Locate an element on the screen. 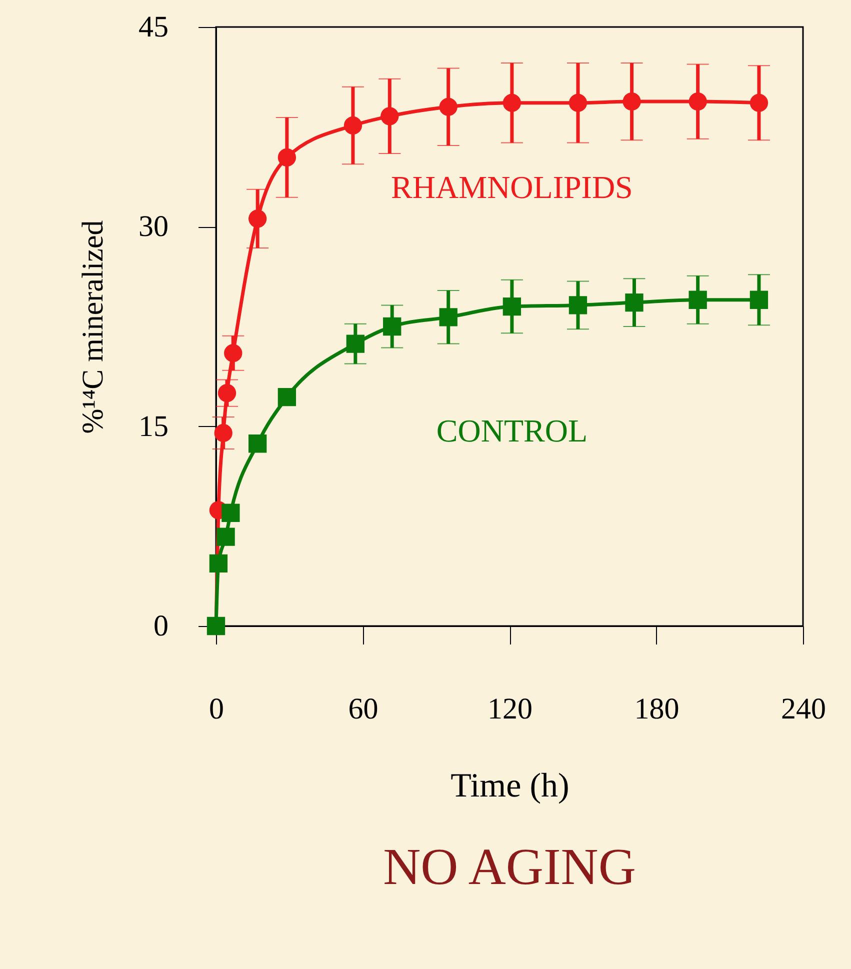  x-tick-label: 60 is located at coordinates (363, 709).